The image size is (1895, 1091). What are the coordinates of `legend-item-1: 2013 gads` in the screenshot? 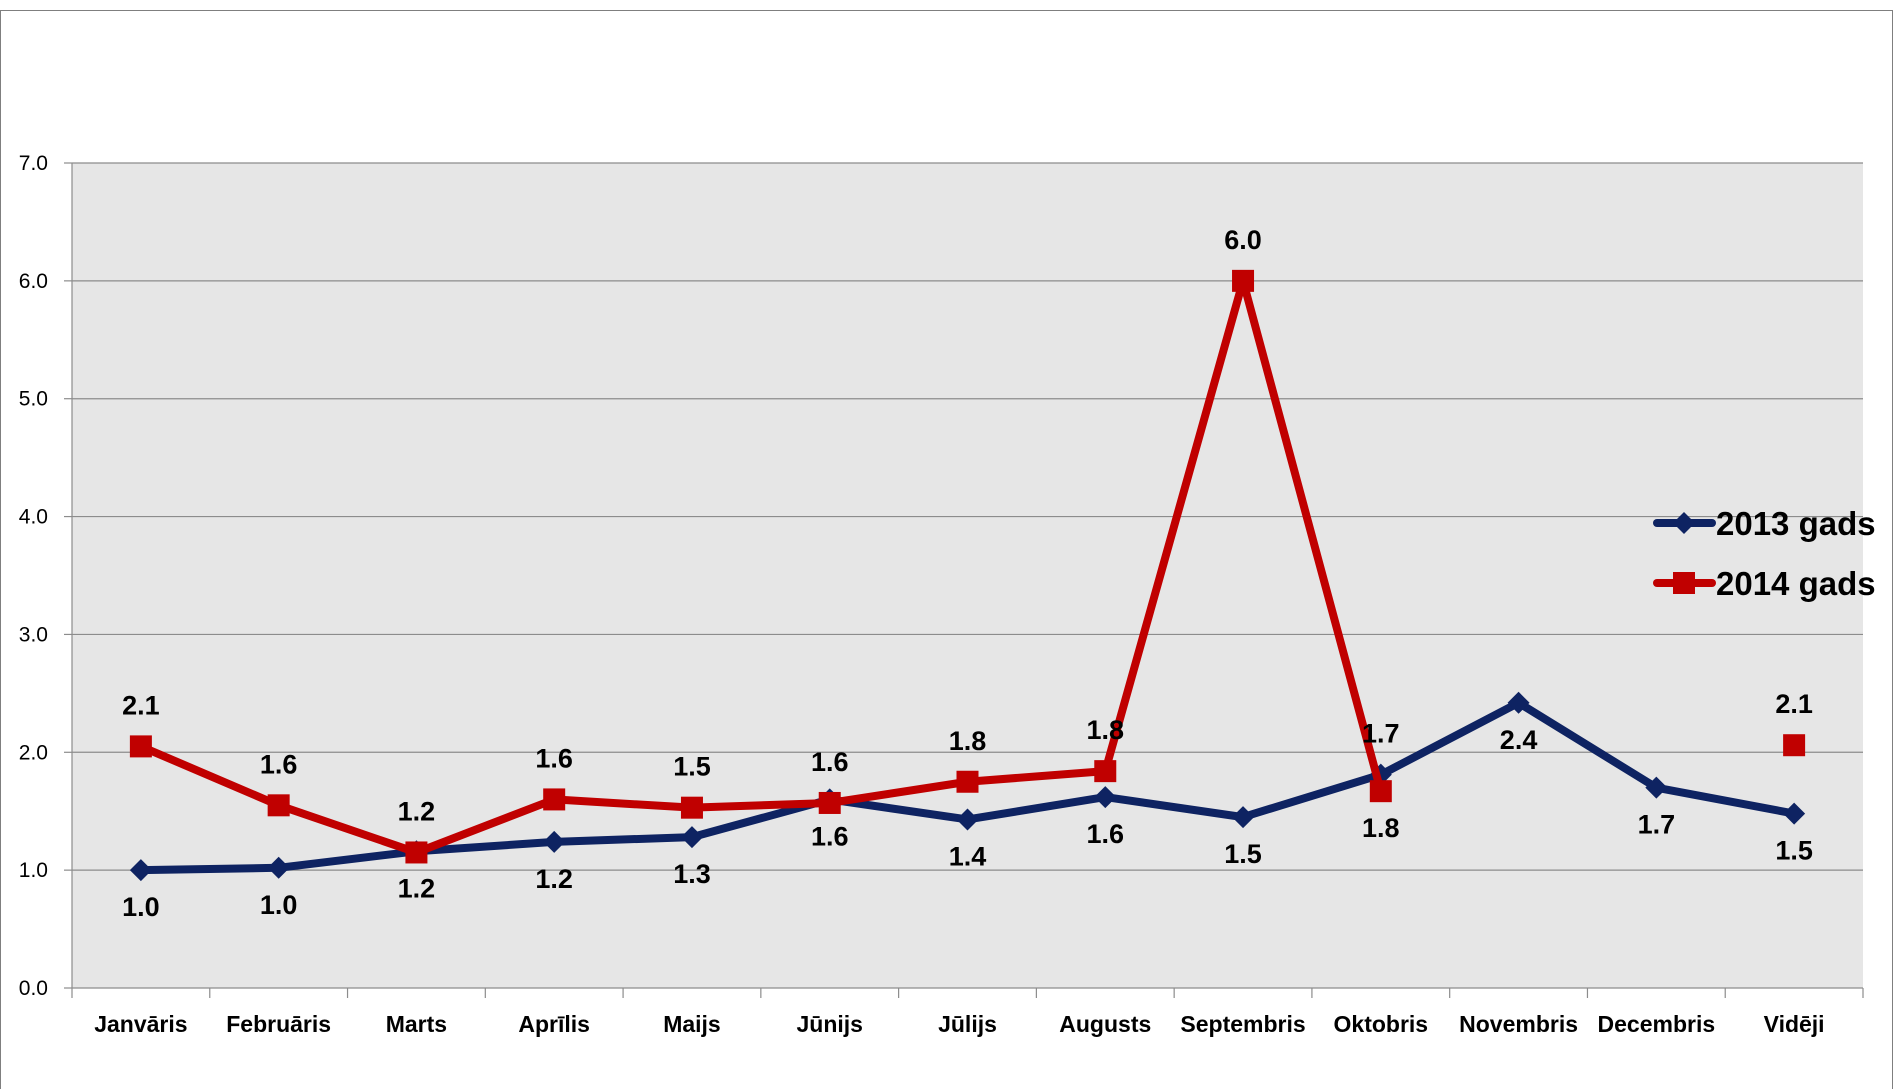 It's located at (1764, 523).